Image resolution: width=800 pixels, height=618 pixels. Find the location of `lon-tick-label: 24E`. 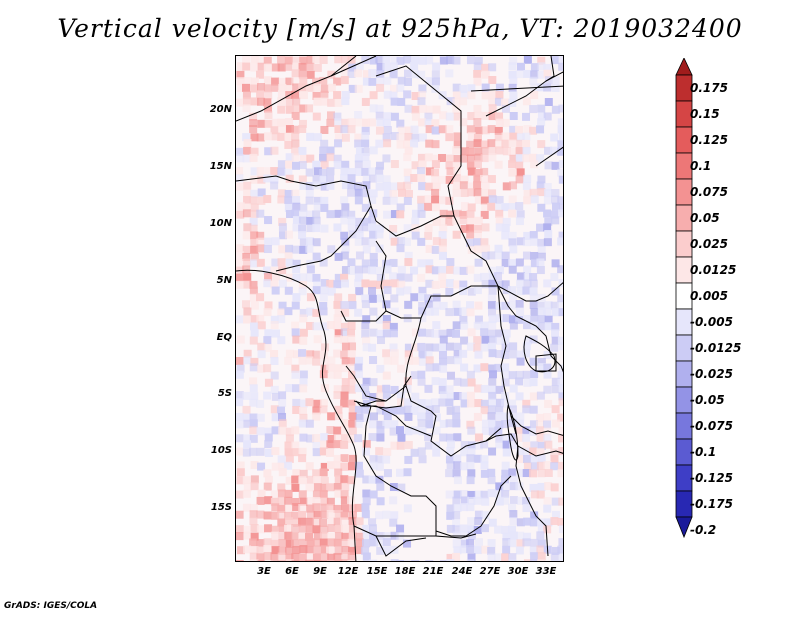

lon-tick-label: 24E is located at coordinates (462, 571).